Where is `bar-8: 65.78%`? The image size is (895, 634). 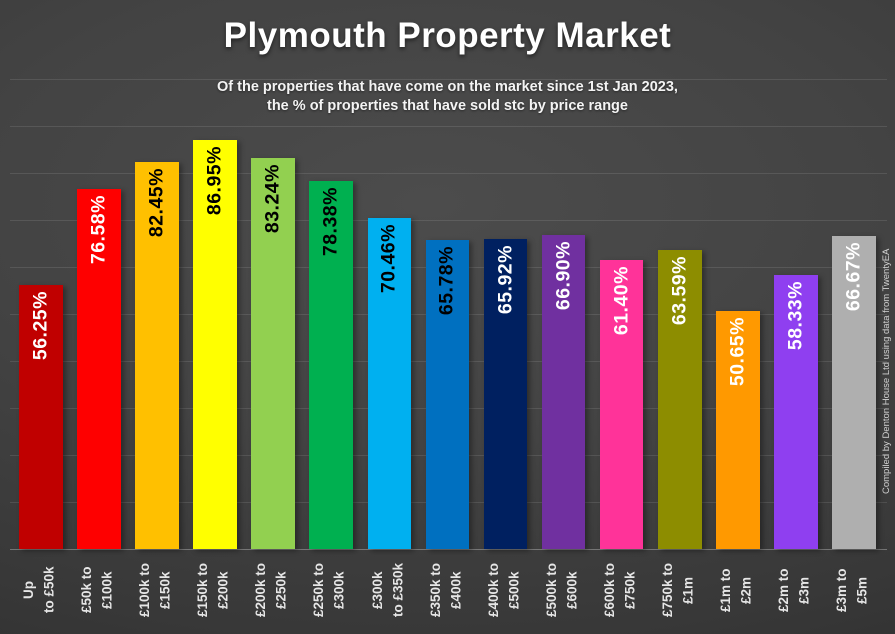 bar-8: 65.78% is located at coordinates (447, 394).